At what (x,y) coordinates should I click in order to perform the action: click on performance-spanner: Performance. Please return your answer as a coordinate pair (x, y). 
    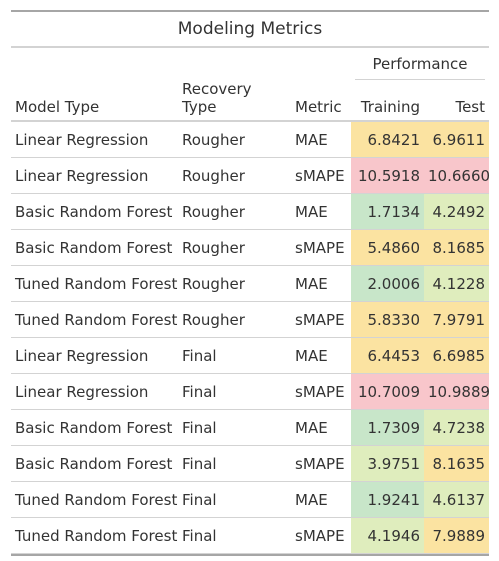
    Looking at the image, I should click on (420, 64).